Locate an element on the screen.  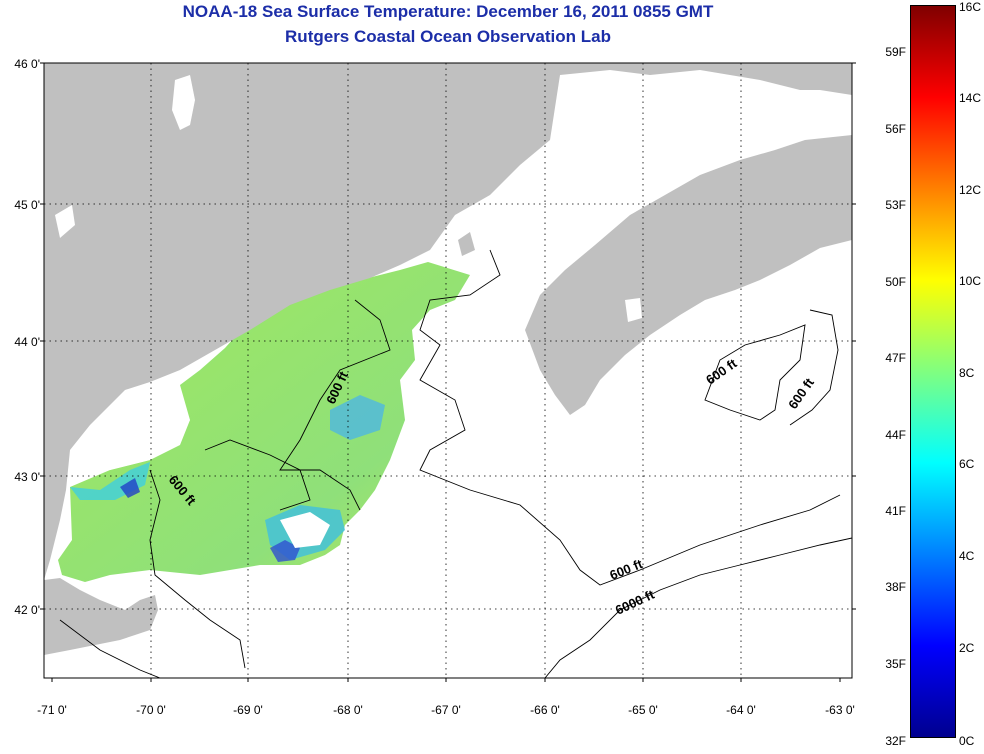
colorbar-celsius-label: 4C is located at coordinates (967, 556).